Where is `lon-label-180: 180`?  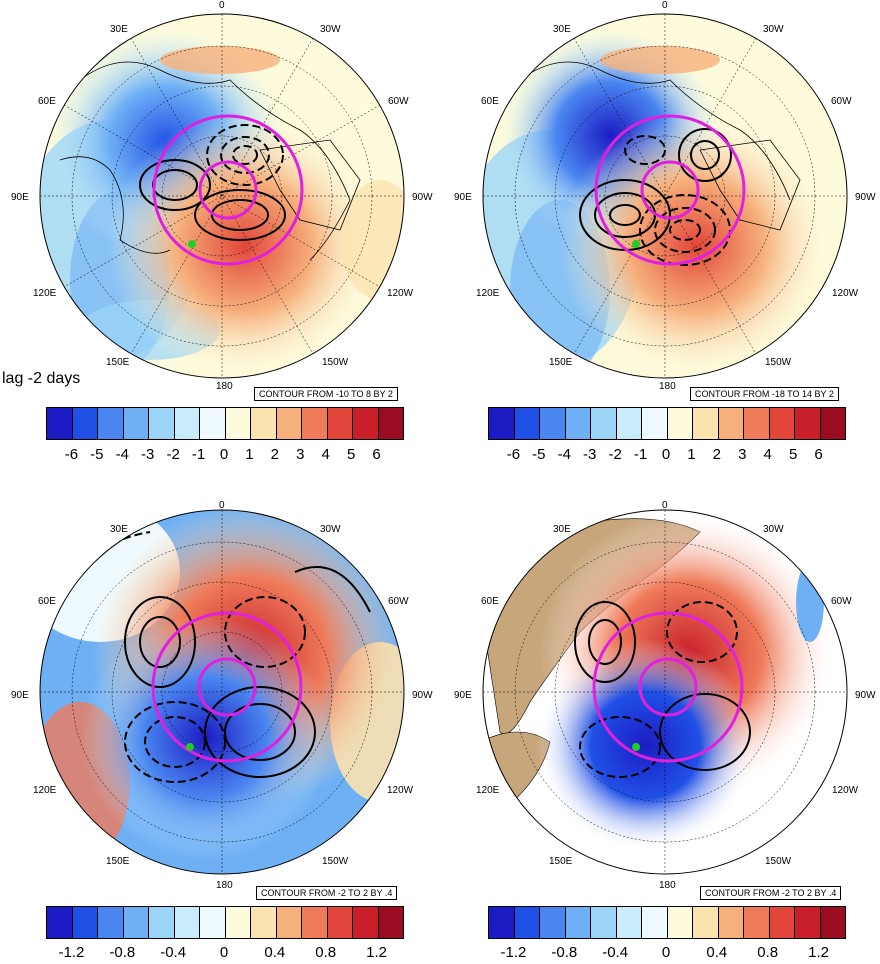 lon-label-180: 180 is located at coordinates (224, 885).